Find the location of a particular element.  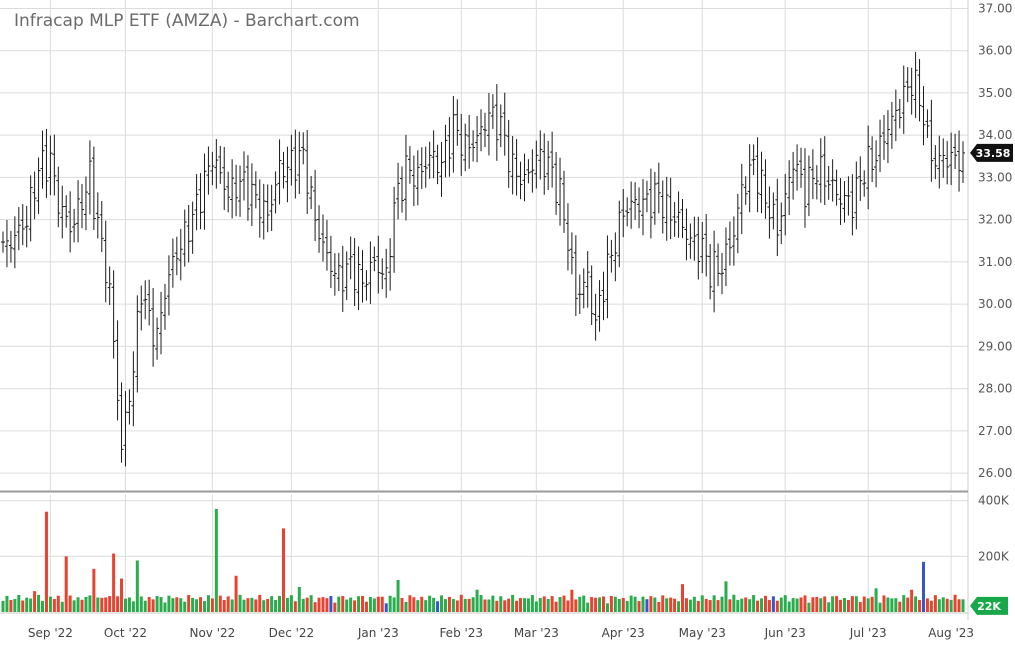

x-tick-label: Mar '23 is located at coordinates (536, 633).